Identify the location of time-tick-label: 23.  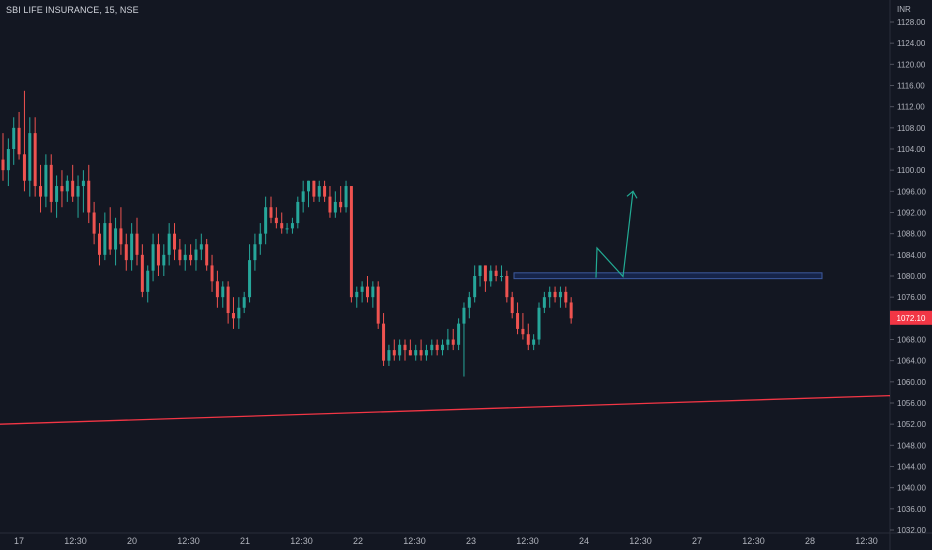
(471, 541).